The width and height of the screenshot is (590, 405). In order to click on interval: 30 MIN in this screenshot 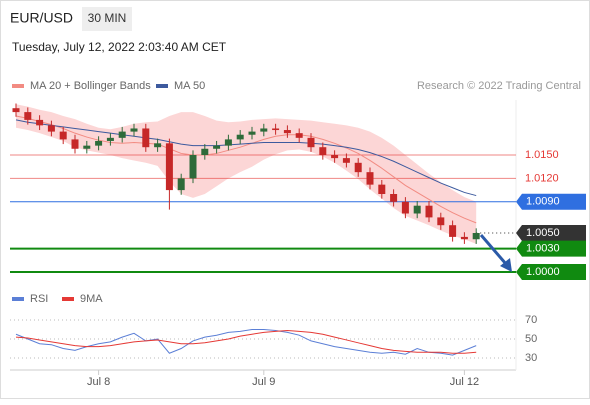, I will do `click(107, 18)`.